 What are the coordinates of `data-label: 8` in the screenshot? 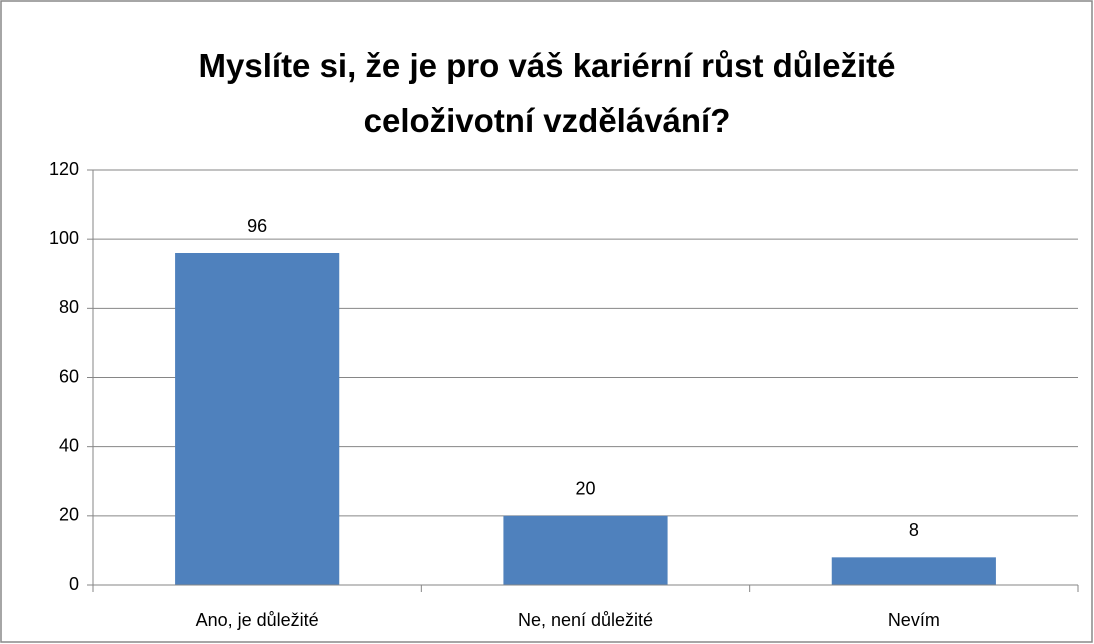 It's located at (914, 530).